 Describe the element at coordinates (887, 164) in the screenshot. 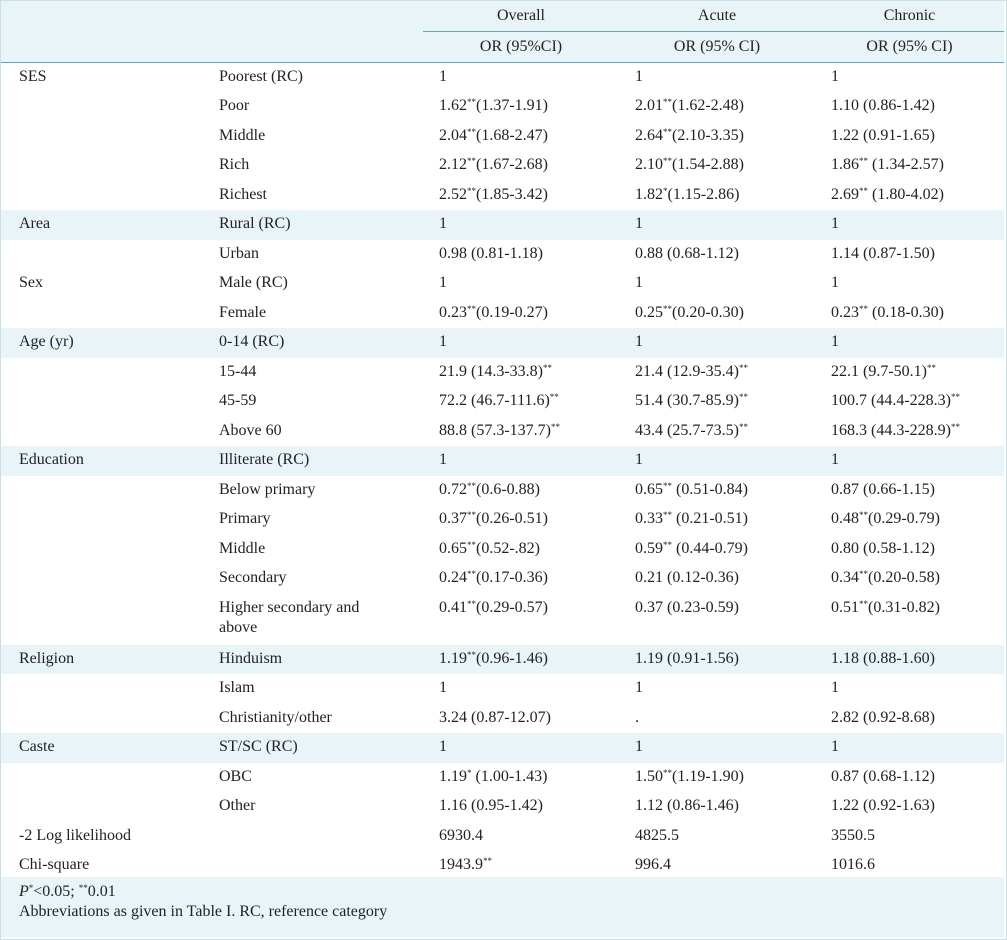

I see `chronic-value: 1.86** (1.34-2.57)` at that location.